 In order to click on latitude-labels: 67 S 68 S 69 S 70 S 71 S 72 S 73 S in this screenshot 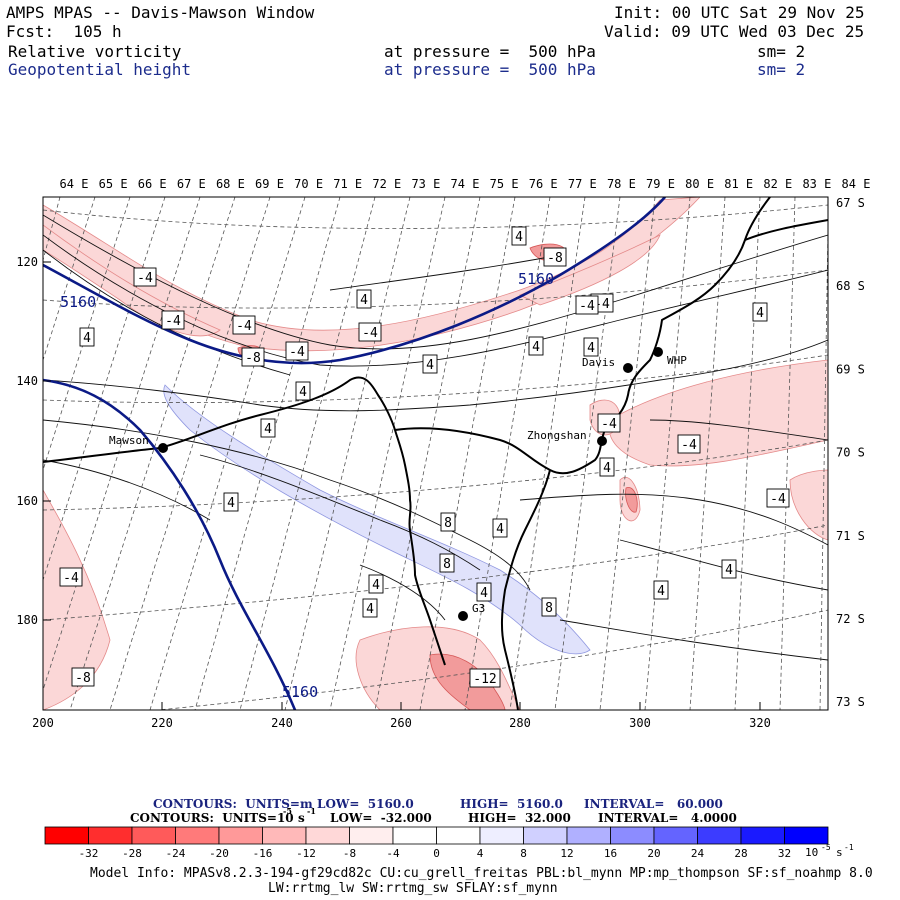, I will do `click(850, 452)`.